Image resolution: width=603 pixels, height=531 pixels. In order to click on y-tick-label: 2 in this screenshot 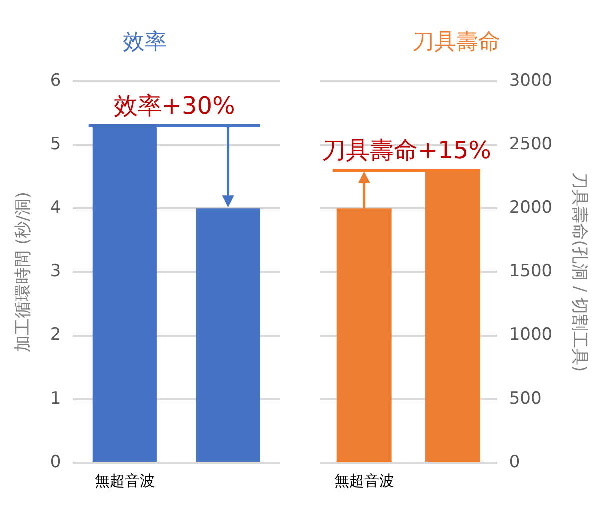, I will do `click(56, 335)`.